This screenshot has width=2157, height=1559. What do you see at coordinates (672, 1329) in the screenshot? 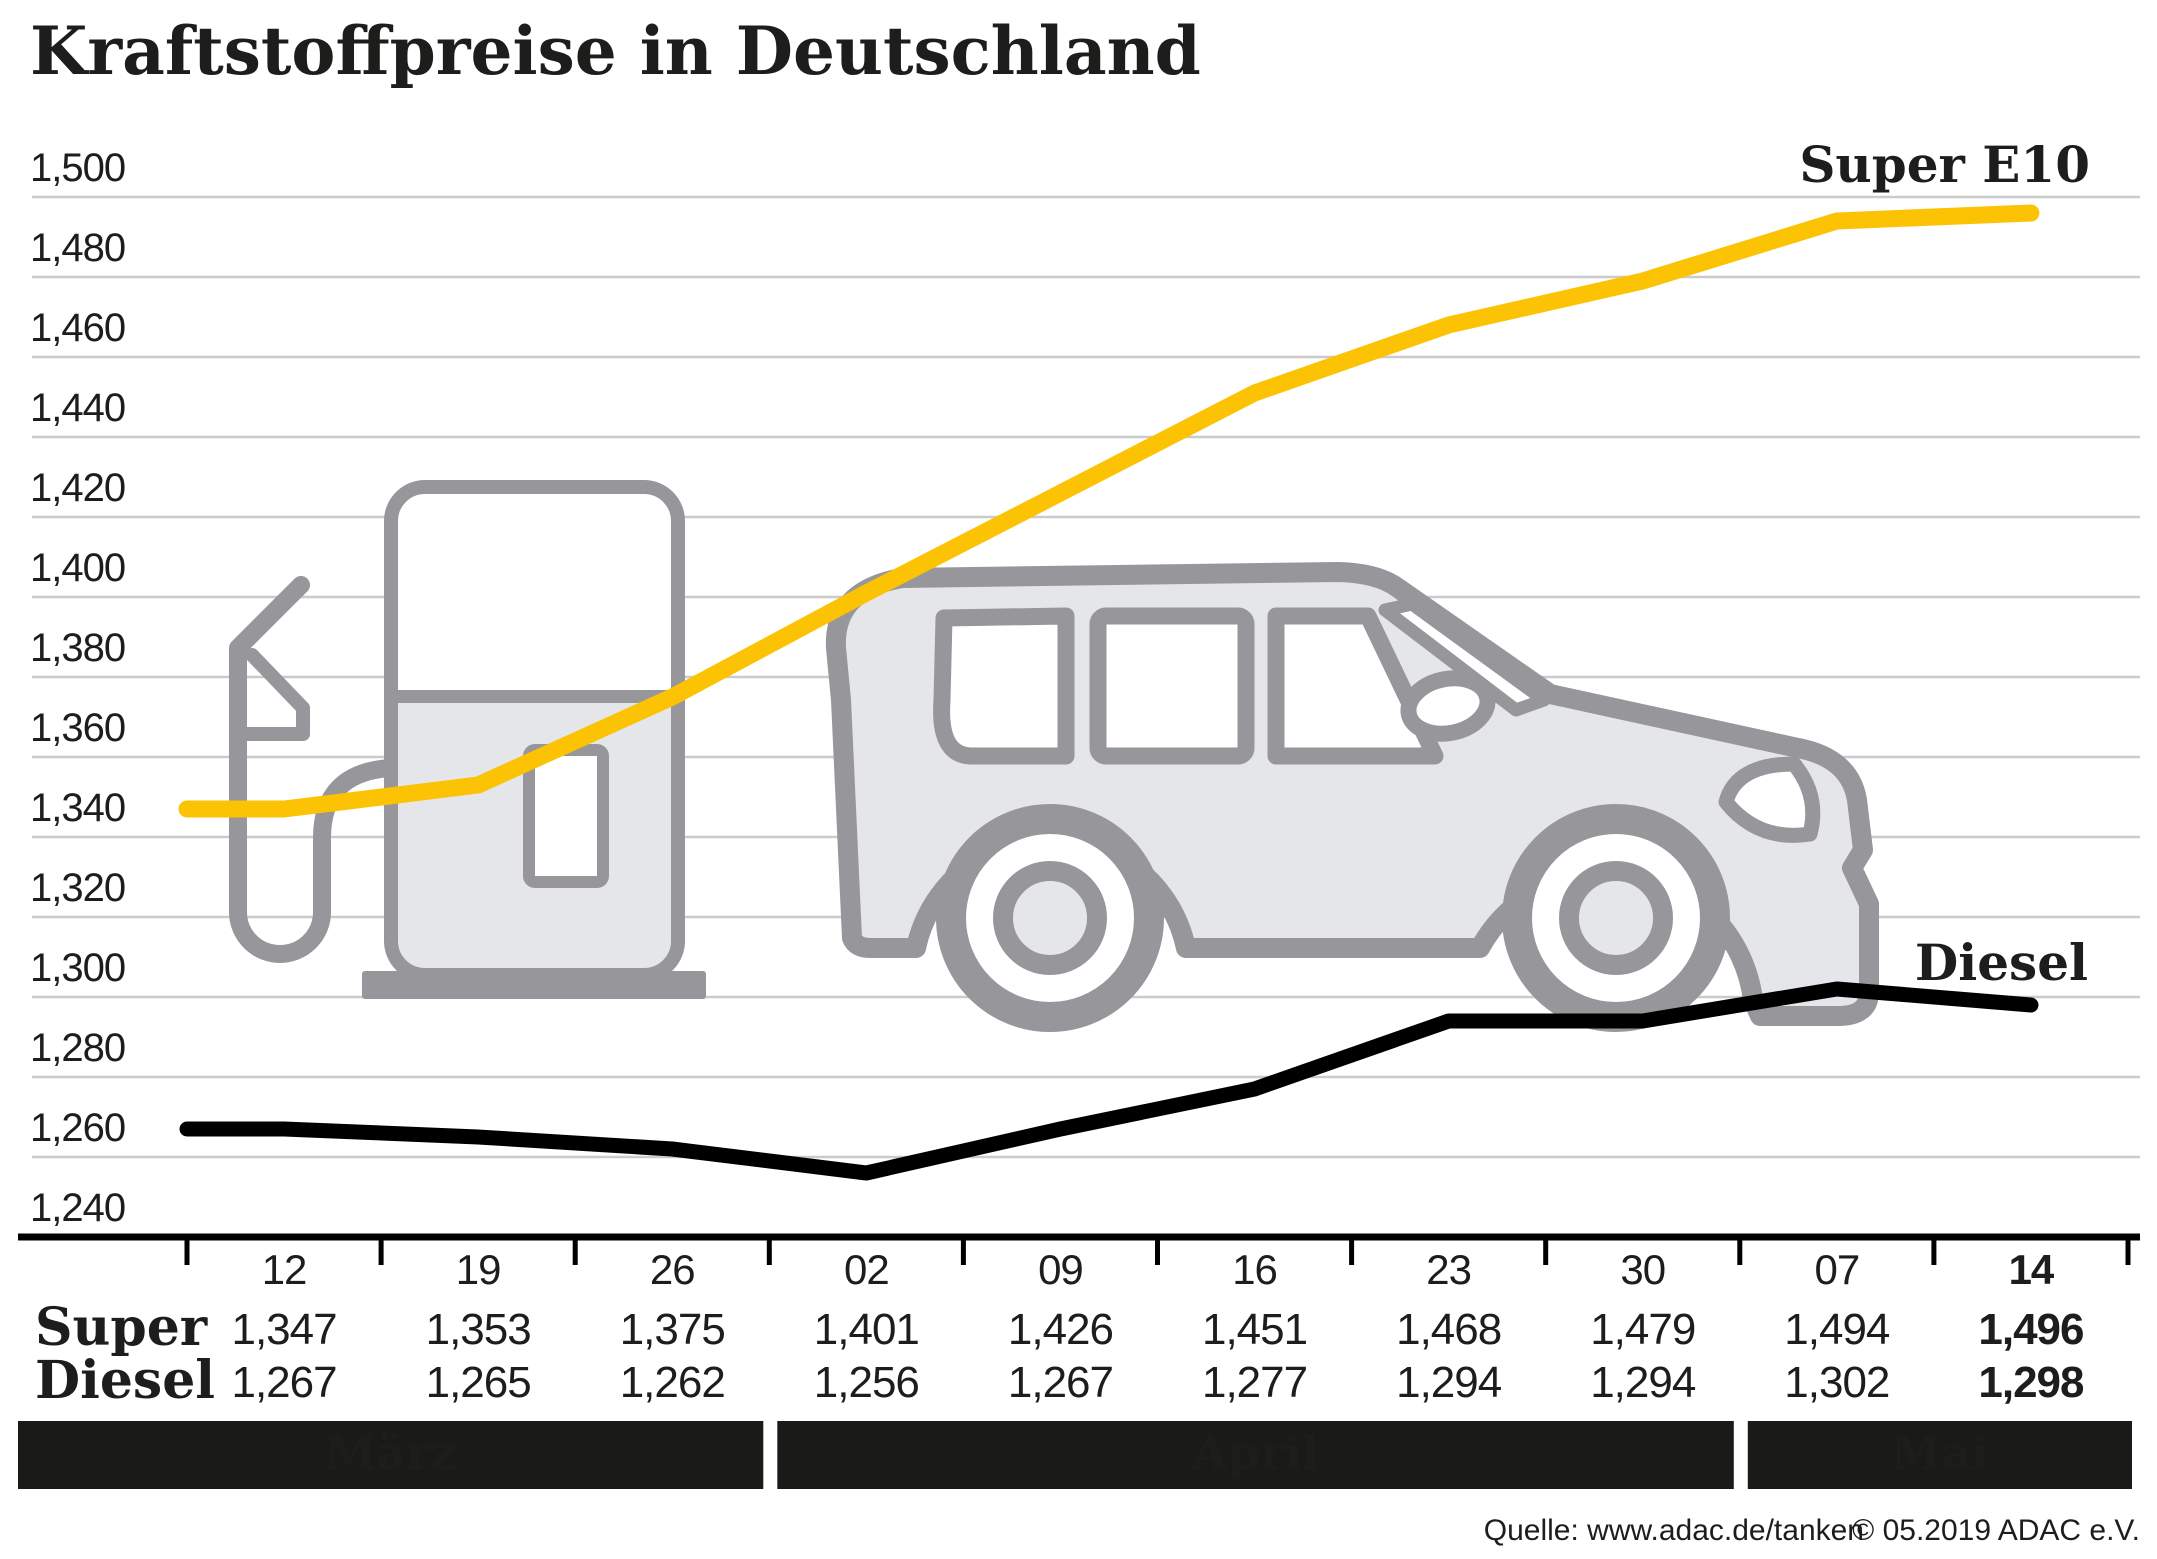
I see `super-price-cell: 1,375` at bounding box center [672, 1329].